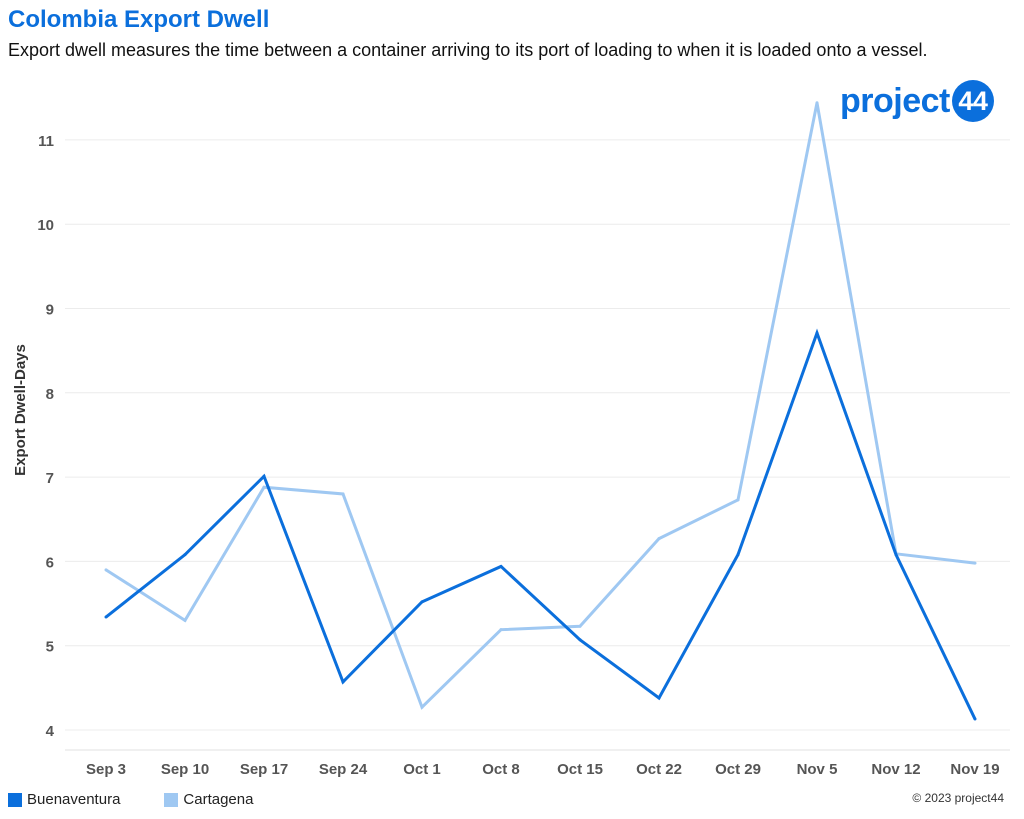  I want to click on x-tick-label: Nov 5, so click(817, 769).